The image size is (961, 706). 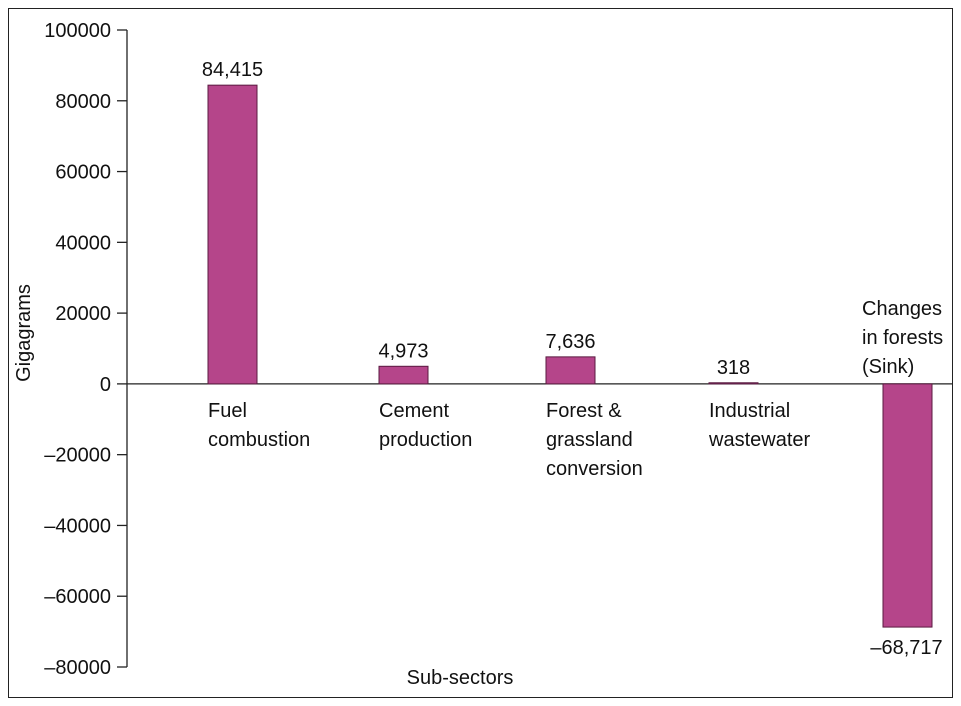 I want to click on y-tick-label: 20000, so click(x=83, y=314).